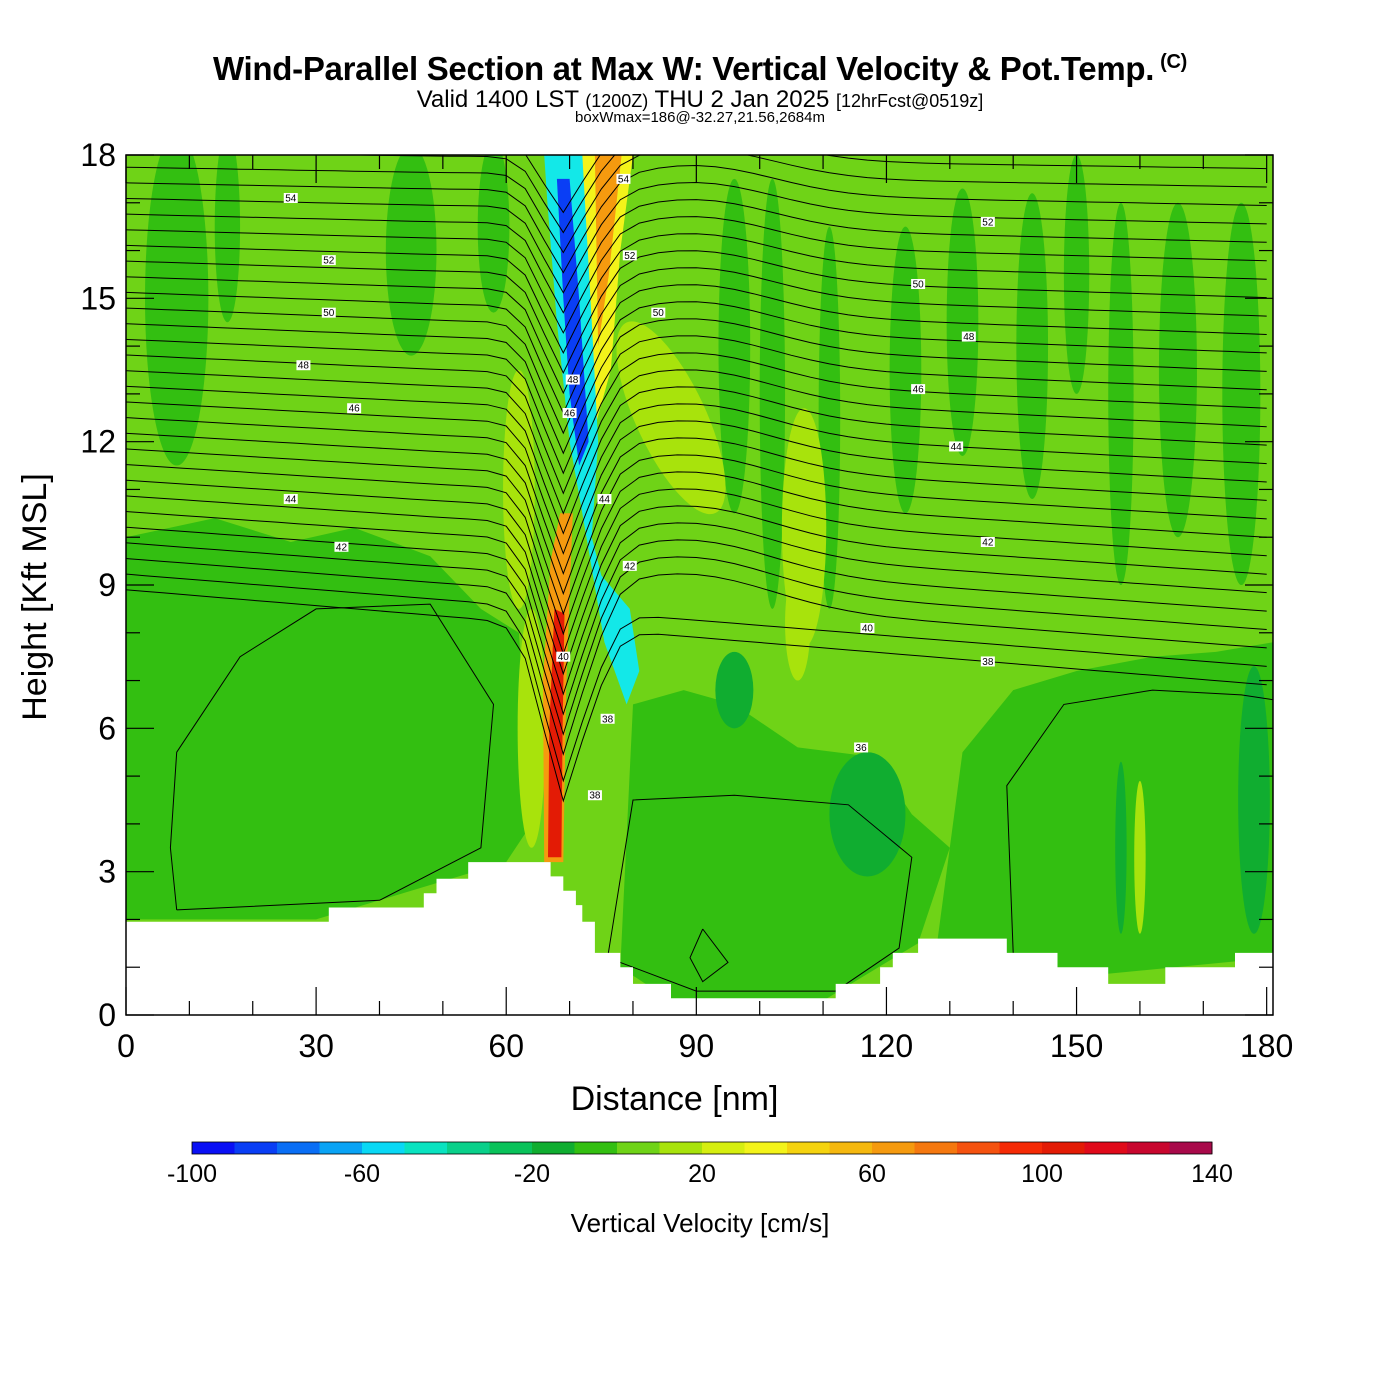 The height and width of the screenshot is (1400, 1400). I want to click on downdraft-region, so click(1121, 847).